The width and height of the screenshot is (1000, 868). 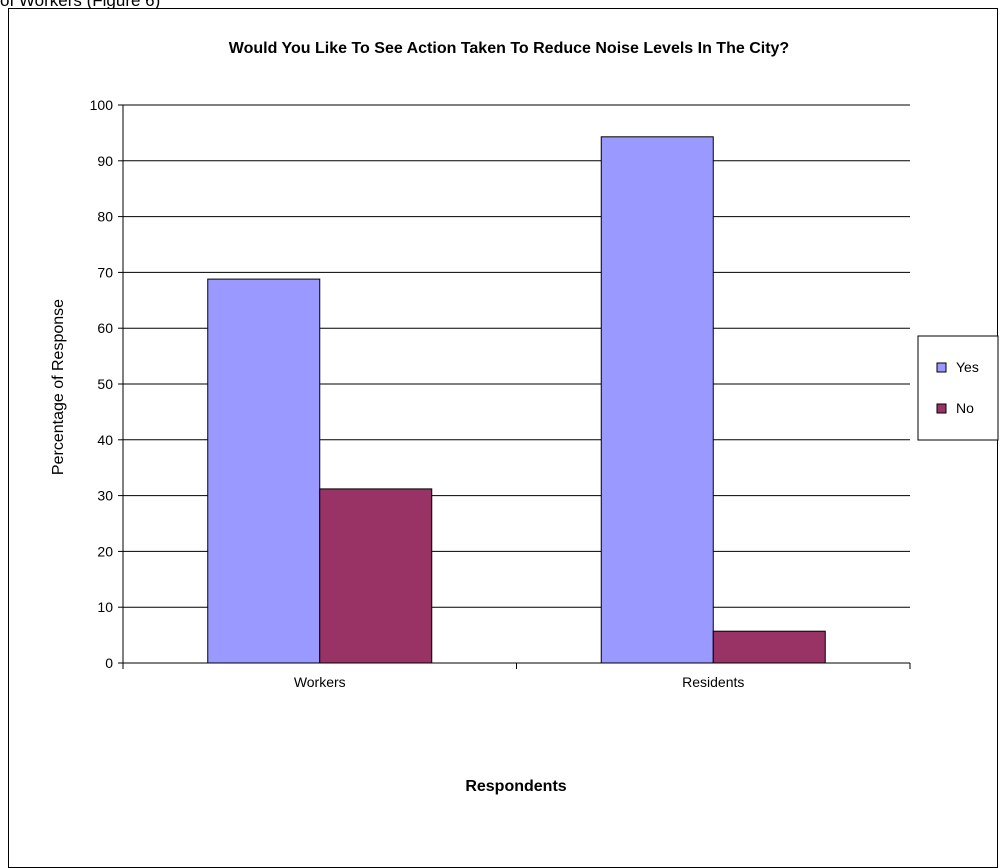 I want to click on legend-swatch-yes, so click(x=941, y=367).